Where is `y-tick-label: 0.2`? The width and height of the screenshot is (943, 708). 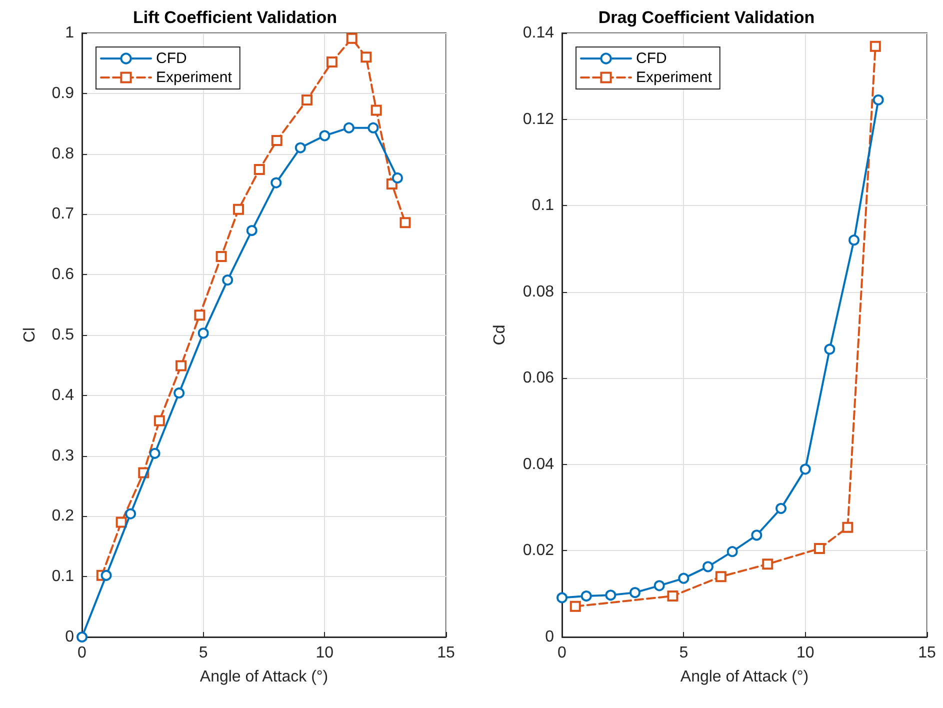
y-tick-label: 0.2 is located at coordinates (63, 516).